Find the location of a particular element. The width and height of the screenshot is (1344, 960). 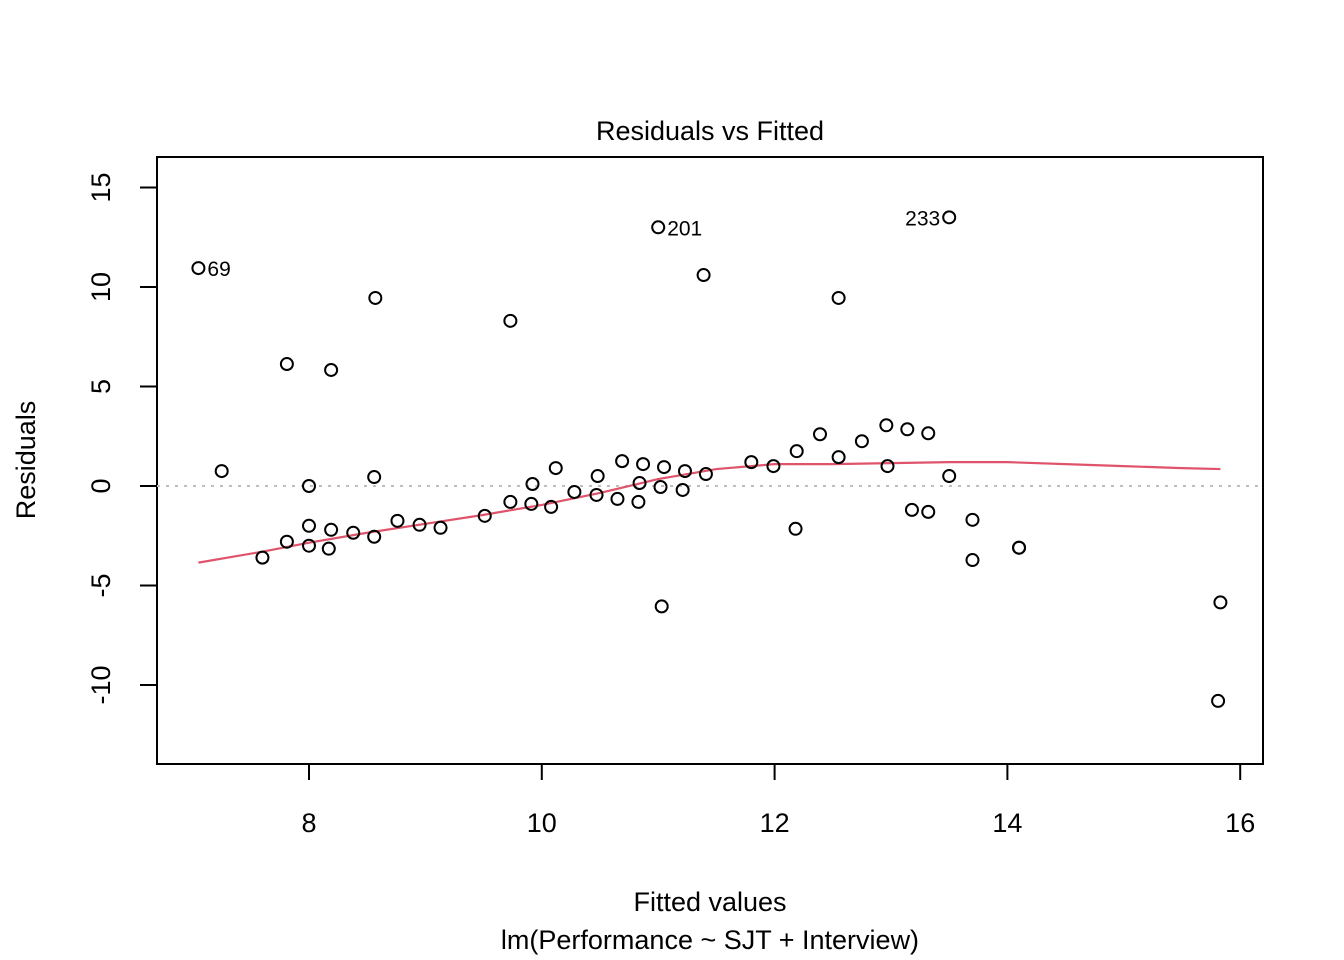

y-tick-label: 0 is located at coordinates (101, 485).